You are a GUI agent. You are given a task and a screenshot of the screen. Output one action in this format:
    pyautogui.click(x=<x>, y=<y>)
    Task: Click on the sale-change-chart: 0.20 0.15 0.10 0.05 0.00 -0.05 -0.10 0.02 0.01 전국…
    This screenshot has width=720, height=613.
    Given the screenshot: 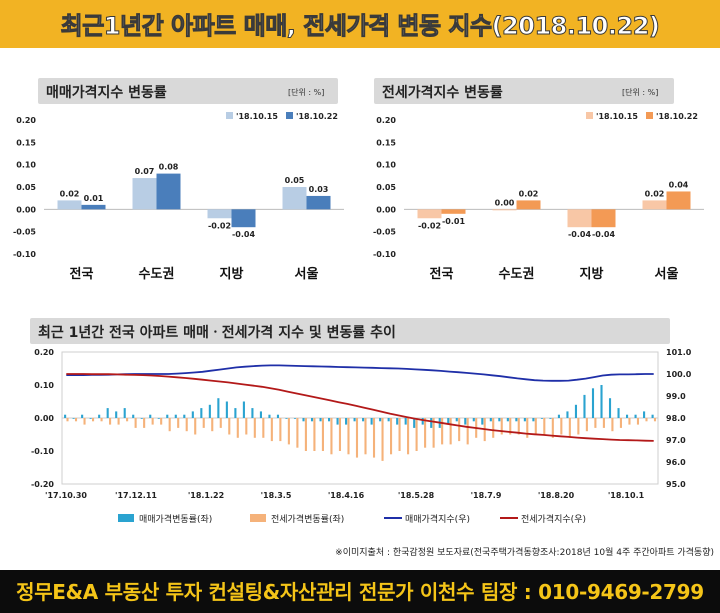 What is the action you would take?
    pyautogui.click(x=178, y=197)
    